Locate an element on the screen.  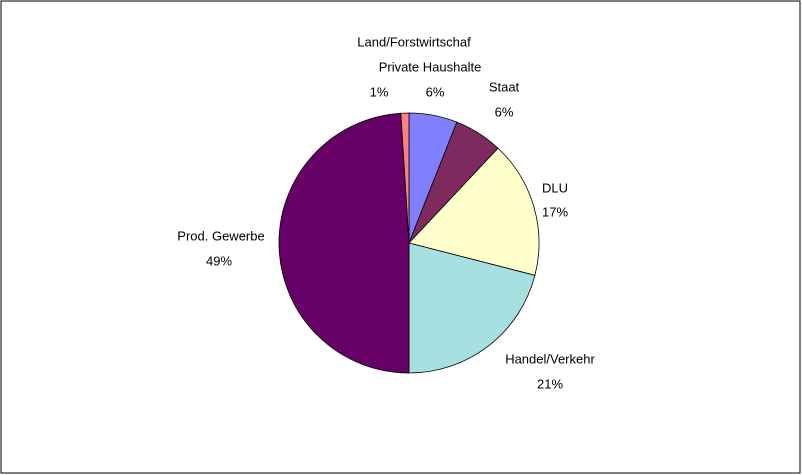
slice-label: Land/Forstwirtschaf is located at coordinates (414, 41).